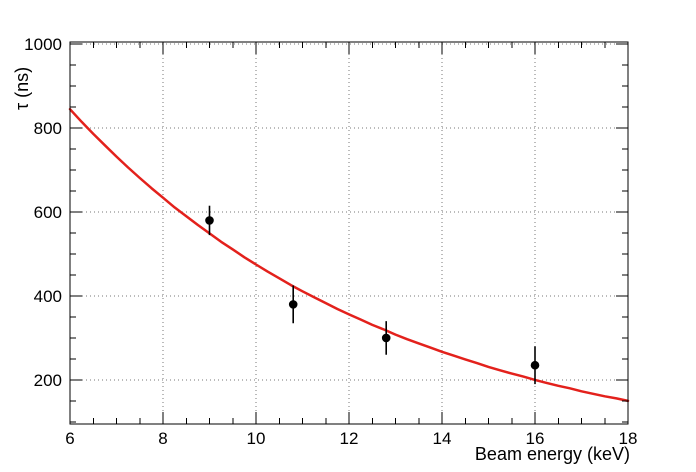  Describe the element at coordinates (48, 212) in the screenshot. I see `y-tick-label: 600` at that location.